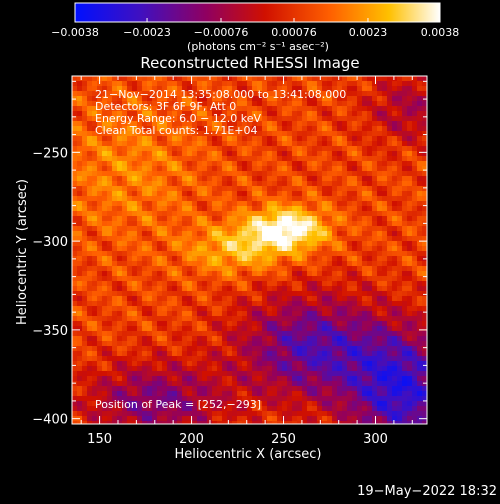 This screenshot has width=500, height=504. Describe the element at coordinates (191, 439) in the screenshot. I see `x-tick-label: 200` at that location.